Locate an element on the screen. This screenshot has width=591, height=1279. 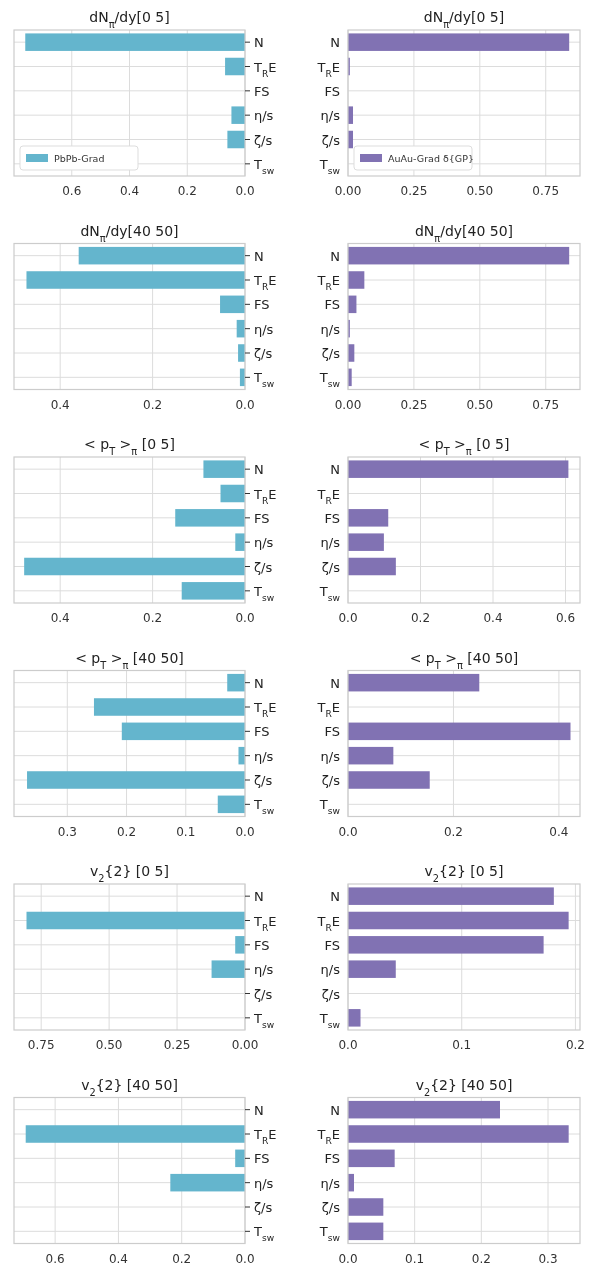
legend-label: PbPb-Grad is located at coordinates (79, 158).